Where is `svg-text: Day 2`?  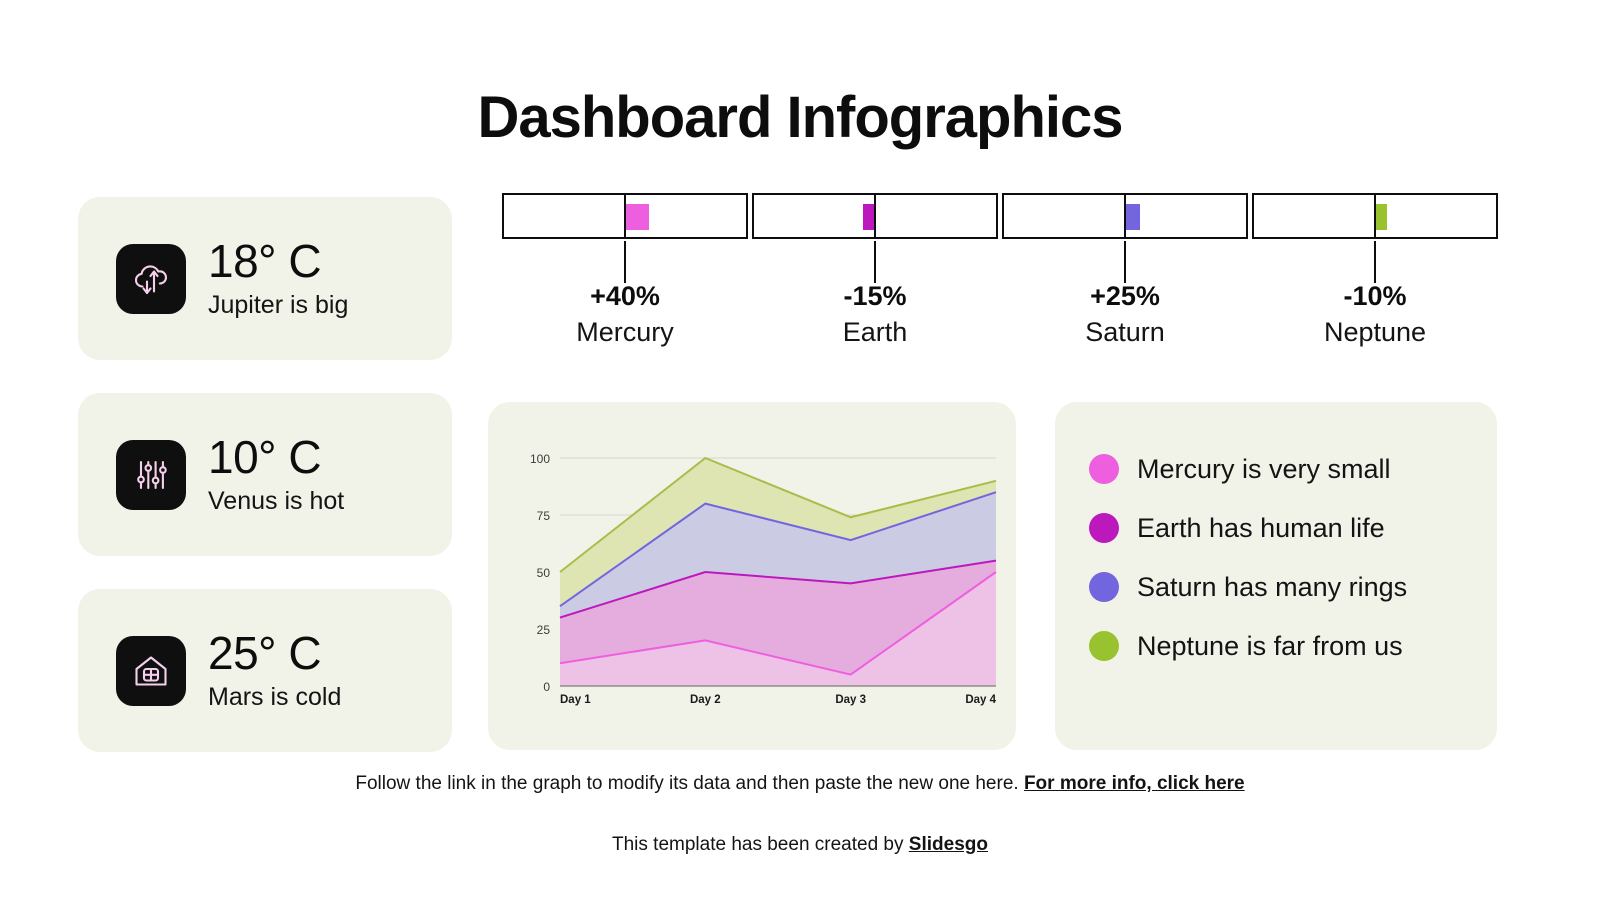 svg-text: Day 2 is located at coordinates (705, 700).